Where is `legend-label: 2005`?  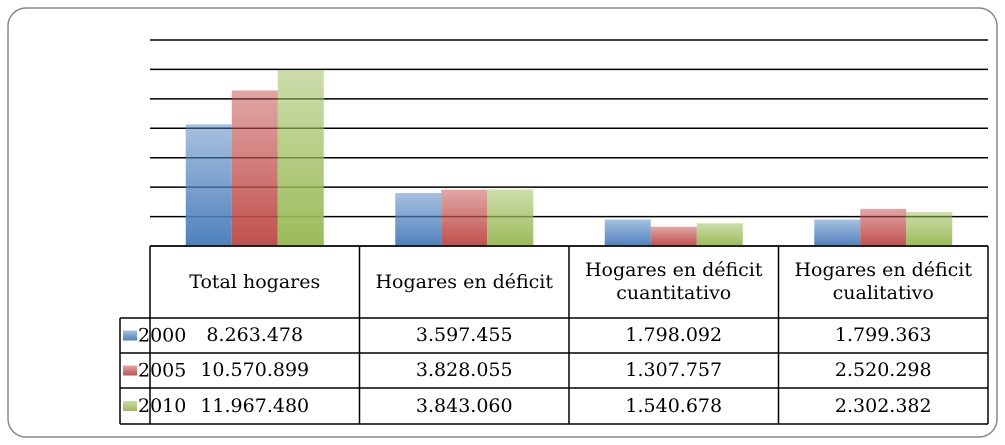 legend-label: 2005 is located at coordinates (162, 371).